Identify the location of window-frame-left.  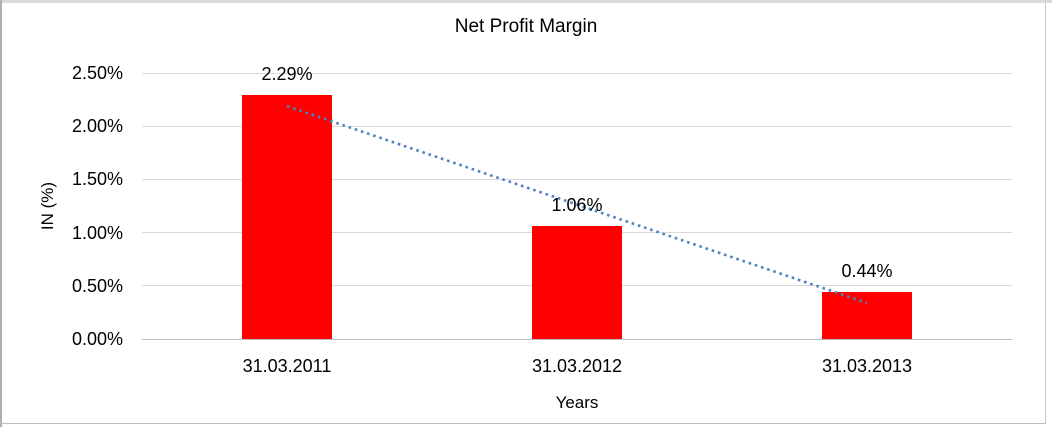
(1, 213).